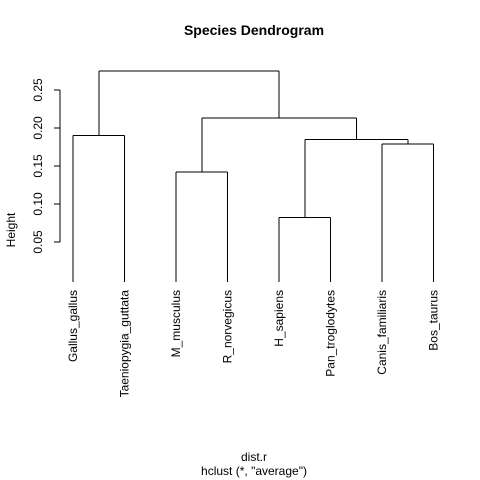 This screenshot has width=480, height=480. What do you see at coordinates (254, 457) in the screenshot?
I see `x-axis-label: dist.r` at bounding box center [254, 457].